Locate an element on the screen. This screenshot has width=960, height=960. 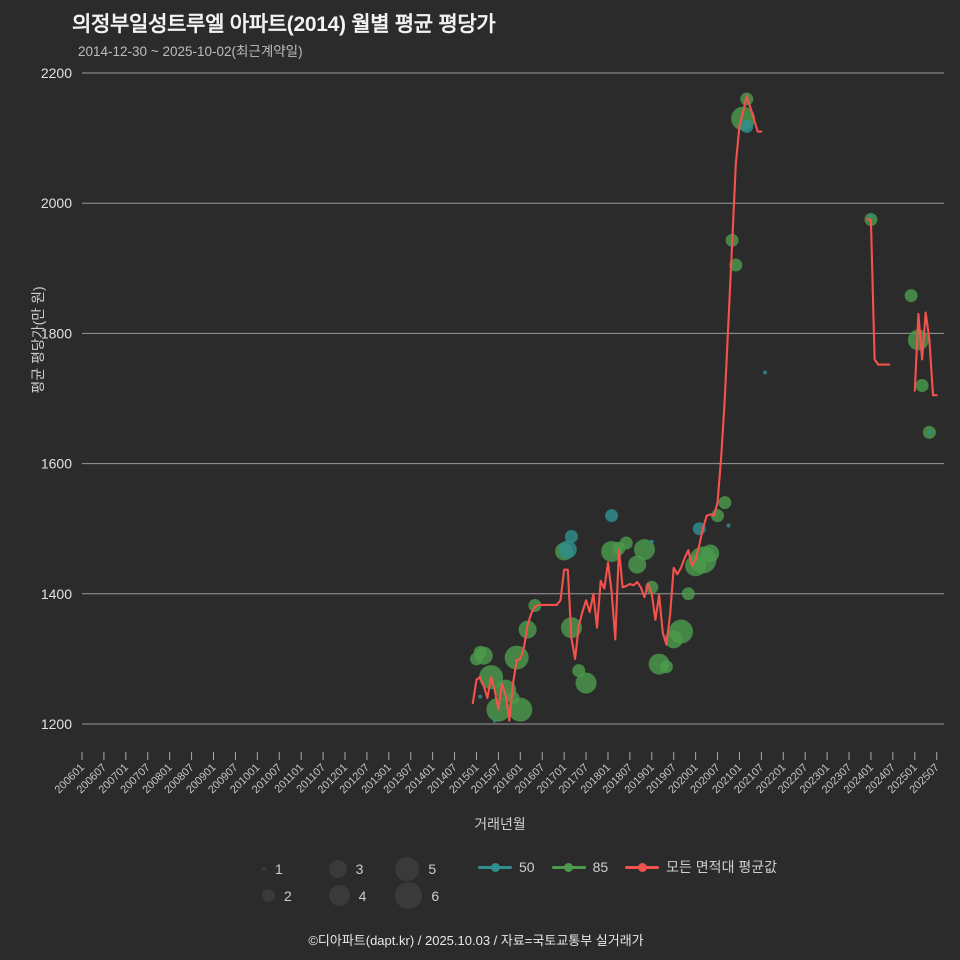
svg-text: 1200 is located at coordinates (56, 724).